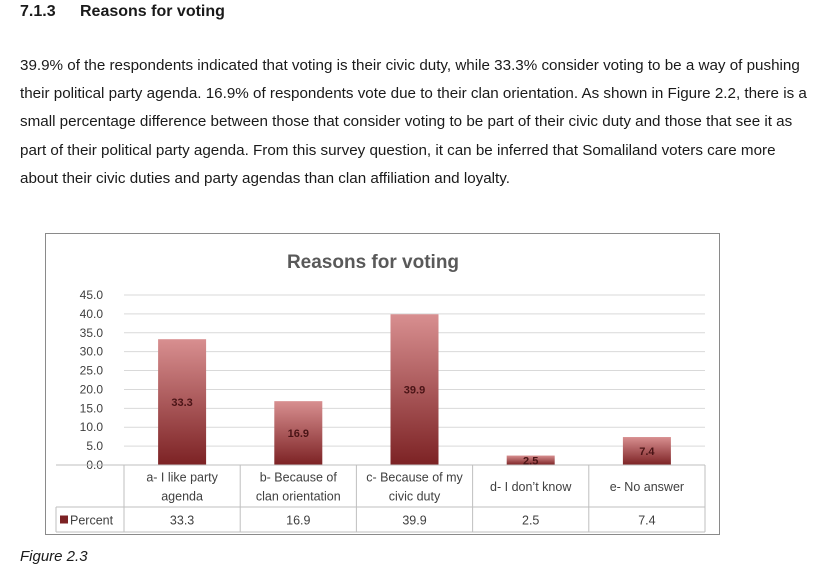 This screenshot has width=827, height=573. Describe the element at coordinates (94, 446) in the screenshot. I see `y-tick-label: 5.0` at that location.